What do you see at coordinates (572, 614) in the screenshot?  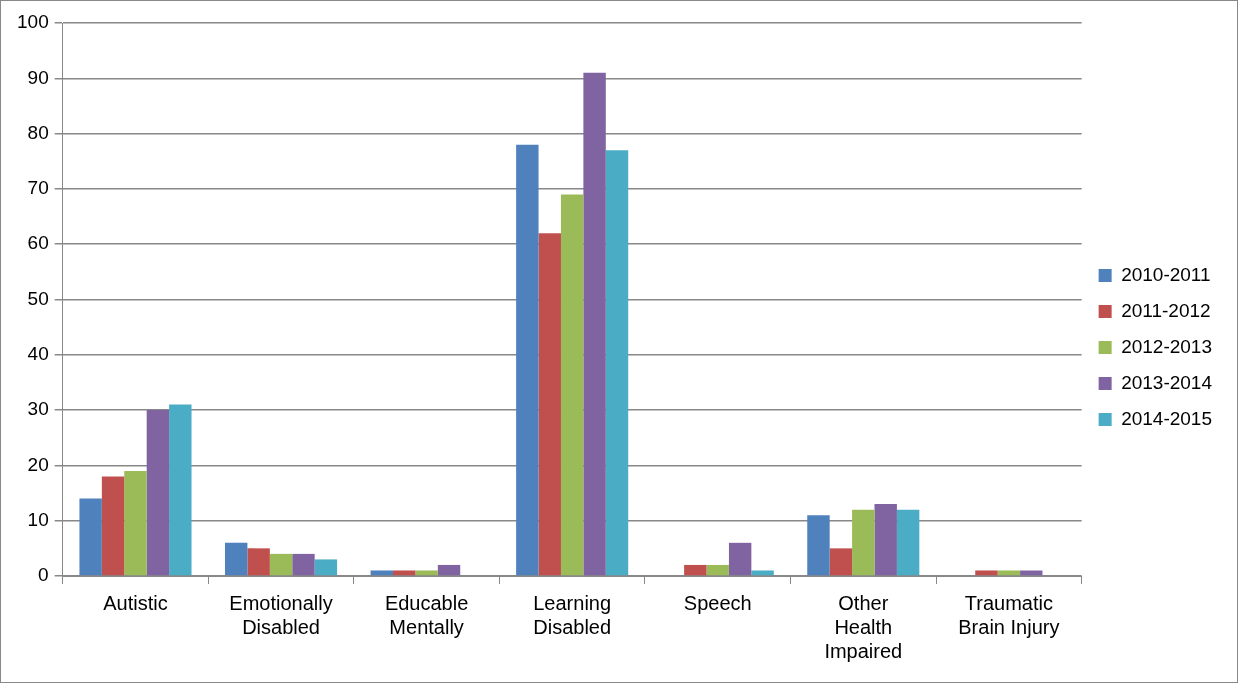 I see `x-tick-label: Learning Disabled` at bounding box center [572, 614].